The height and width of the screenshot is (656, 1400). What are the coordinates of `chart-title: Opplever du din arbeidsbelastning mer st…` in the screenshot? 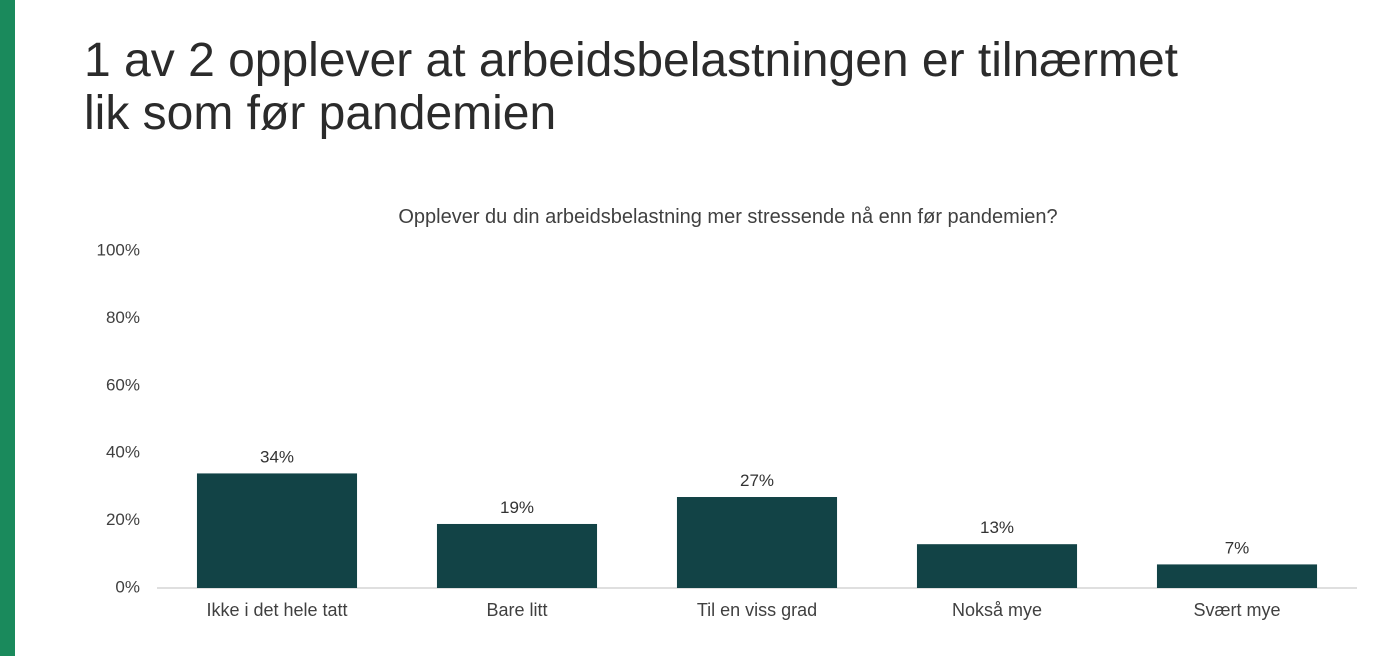 It's located at (728, 217).